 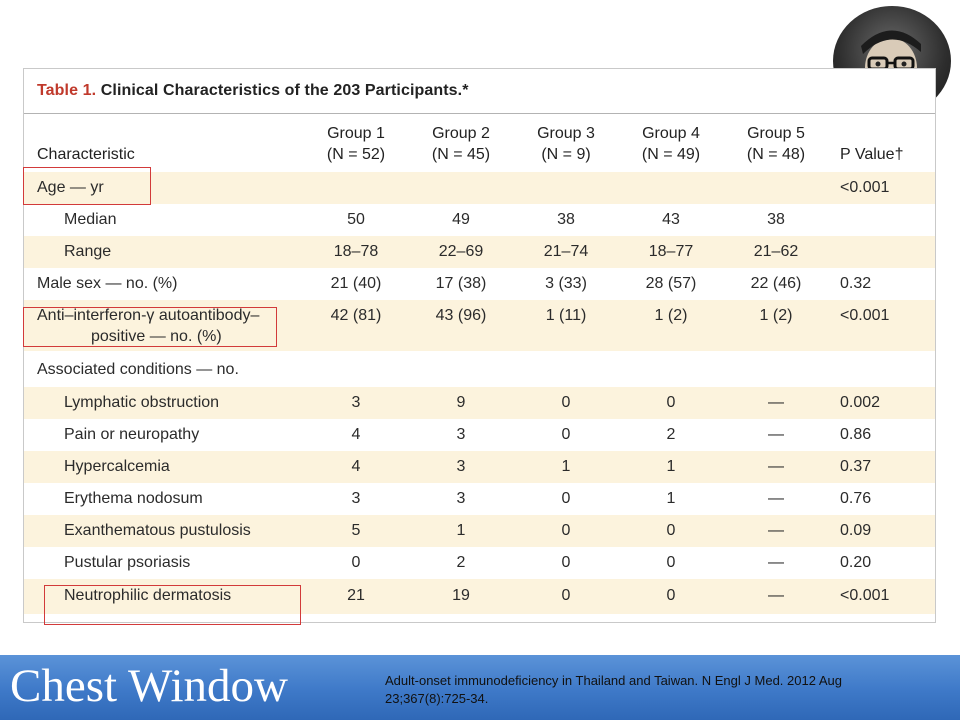 I want to click on table-row-range: Range 18–78 22–69 21–74 18–77 21–62, so click(x=479, y=252).